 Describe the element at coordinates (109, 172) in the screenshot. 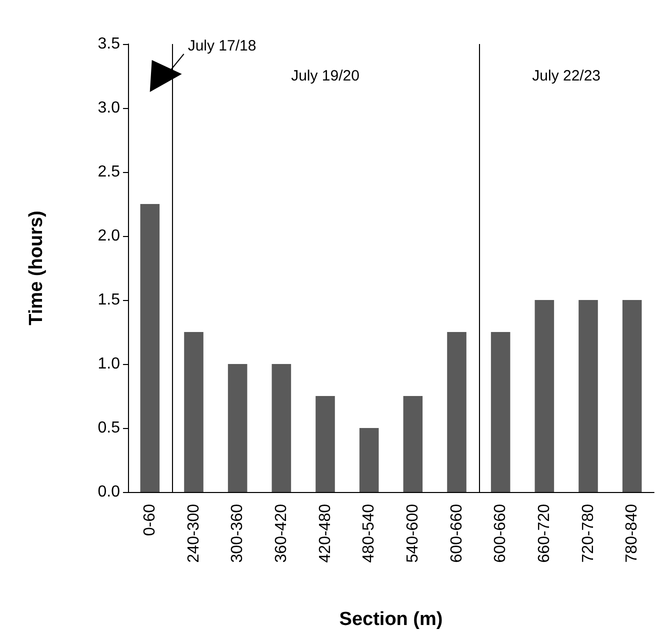

I see `y-tick-label: 2.5` at that location.